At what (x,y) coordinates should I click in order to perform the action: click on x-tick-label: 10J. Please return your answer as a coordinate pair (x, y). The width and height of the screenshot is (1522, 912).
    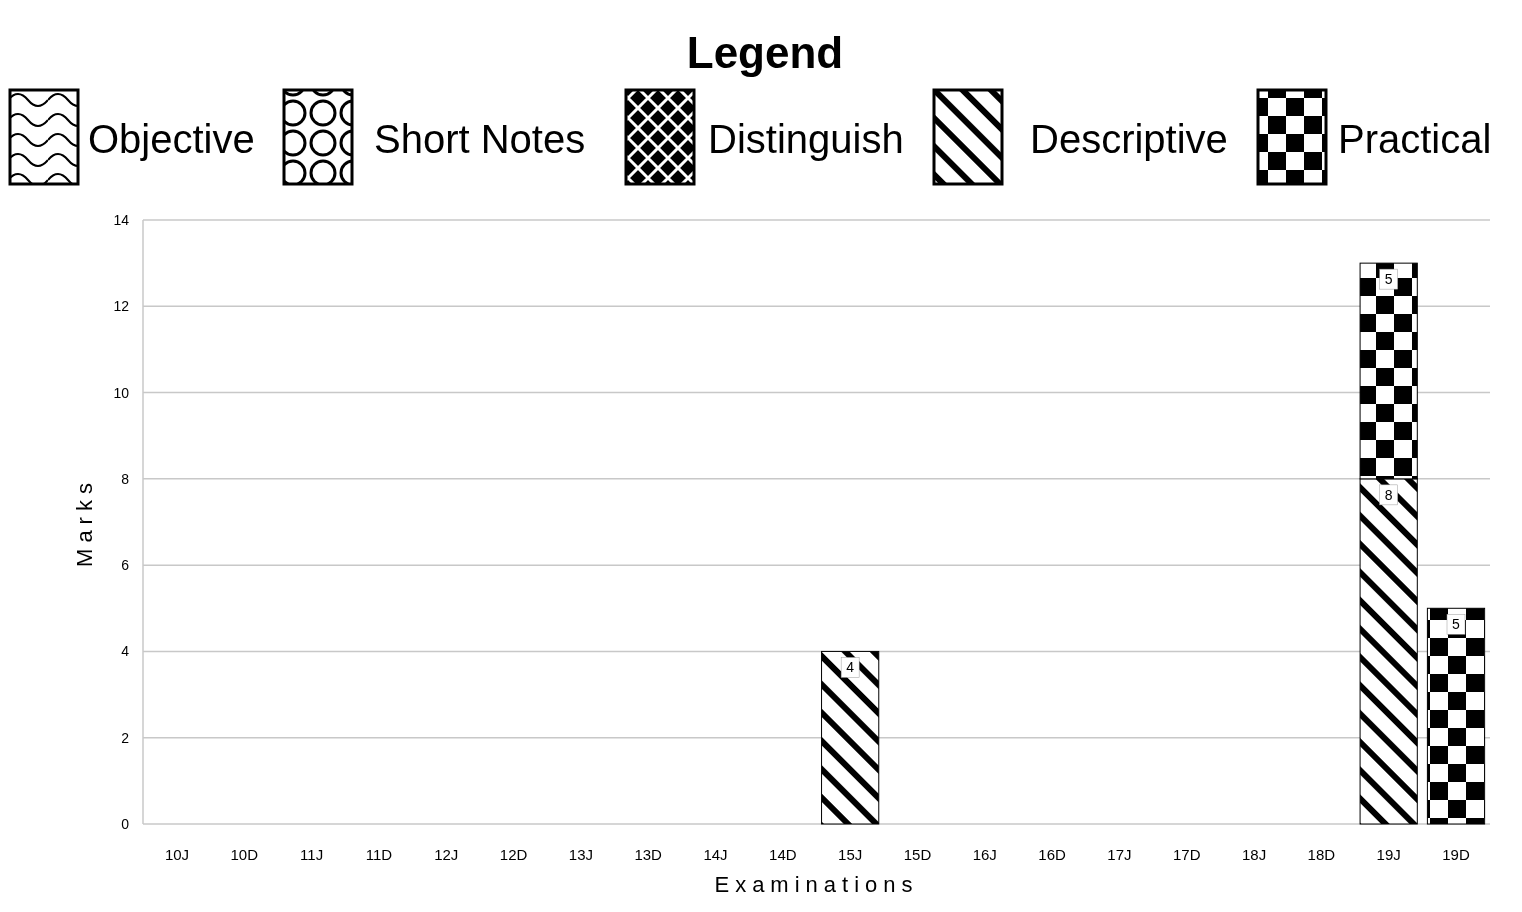
    Looking at the image, I should click on (177, 854).